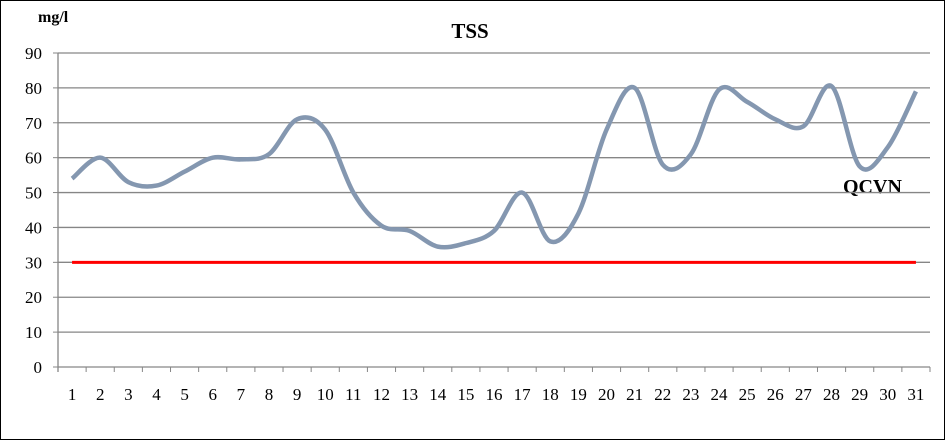  What do you see at coordinates (241, 394) in the screenshot?
I see `x-tick-label-7: 7` at bounding box center [241, 394].